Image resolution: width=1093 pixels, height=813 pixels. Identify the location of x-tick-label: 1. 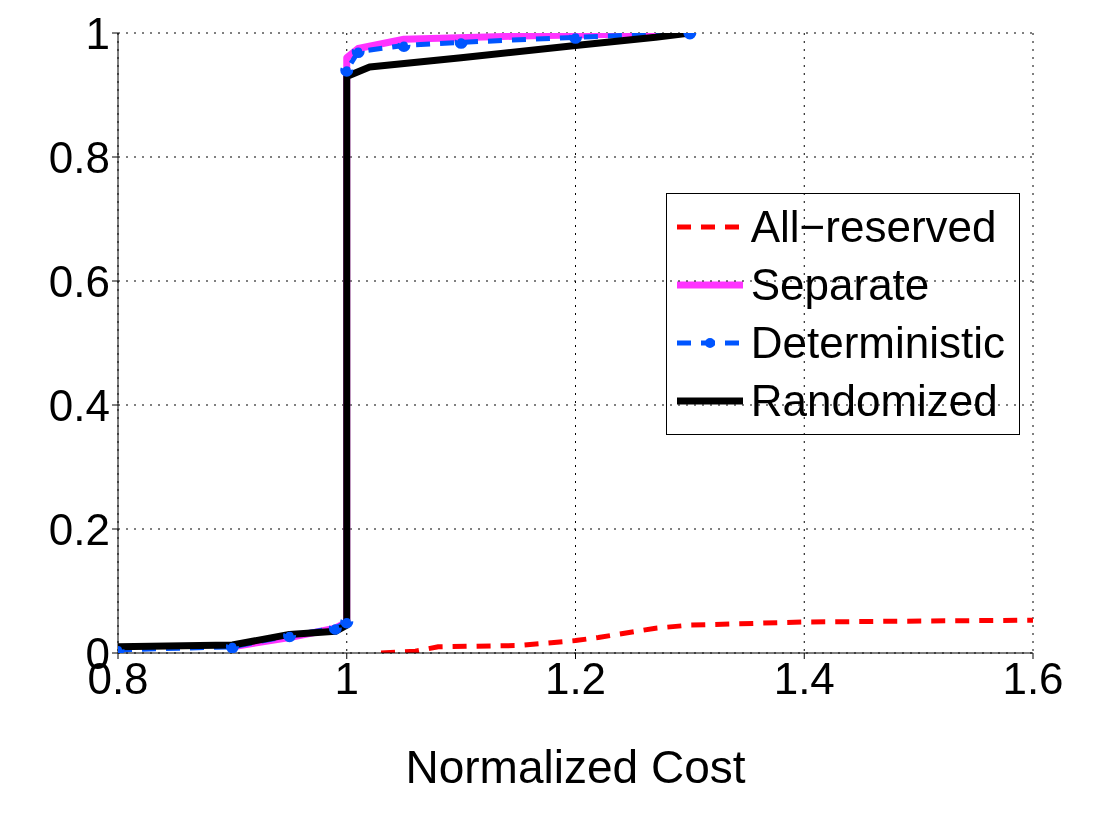
(346, 679).